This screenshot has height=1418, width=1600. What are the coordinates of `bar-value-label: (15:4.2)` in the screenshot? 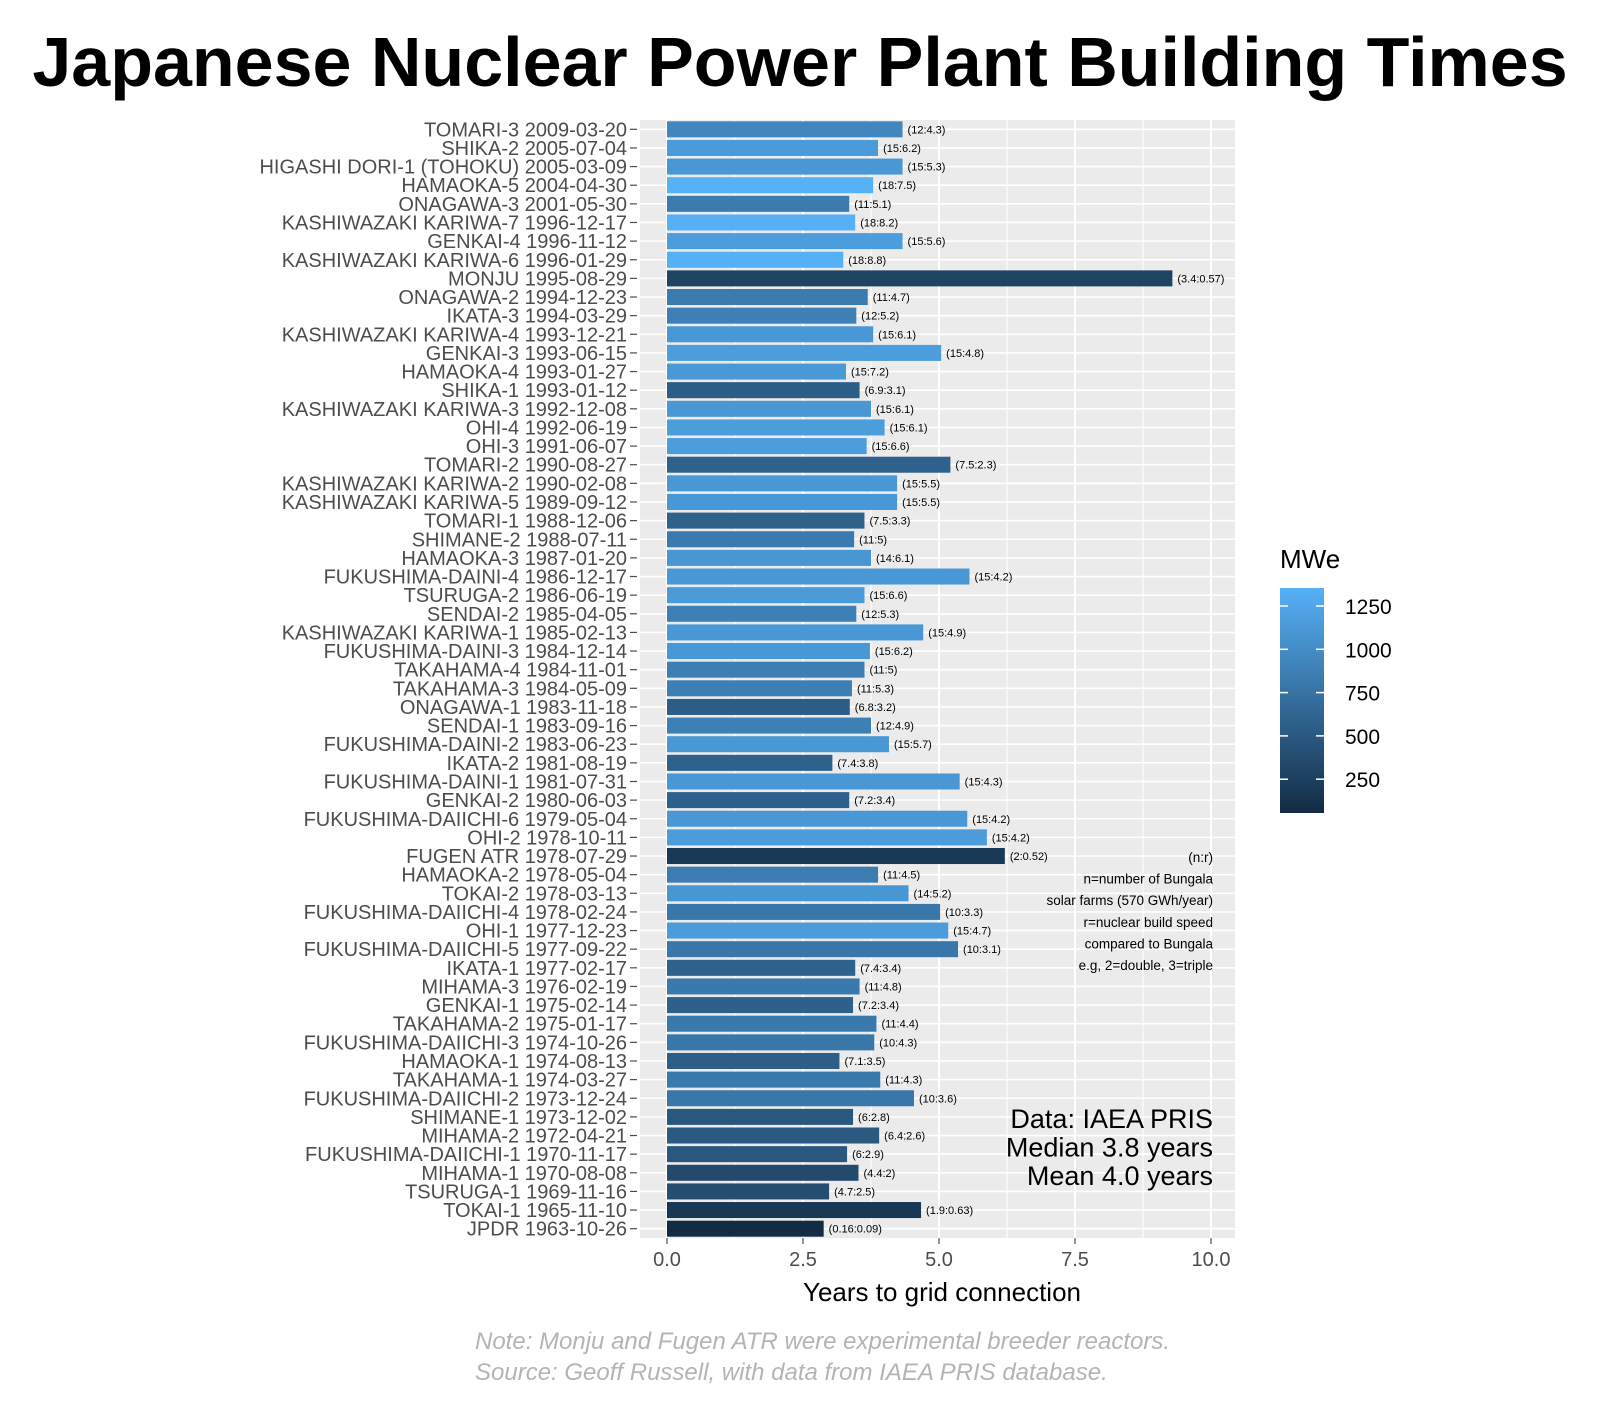 It's located at (991, 820).